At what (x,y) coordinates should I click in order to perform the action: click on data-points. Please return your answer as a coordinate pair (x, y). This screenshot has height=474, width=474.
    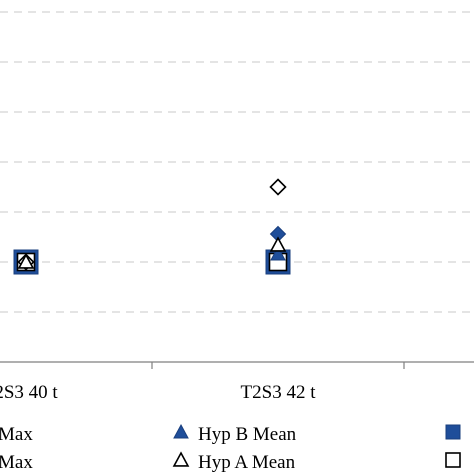
    Looking at the image, I should click on (152, 226).